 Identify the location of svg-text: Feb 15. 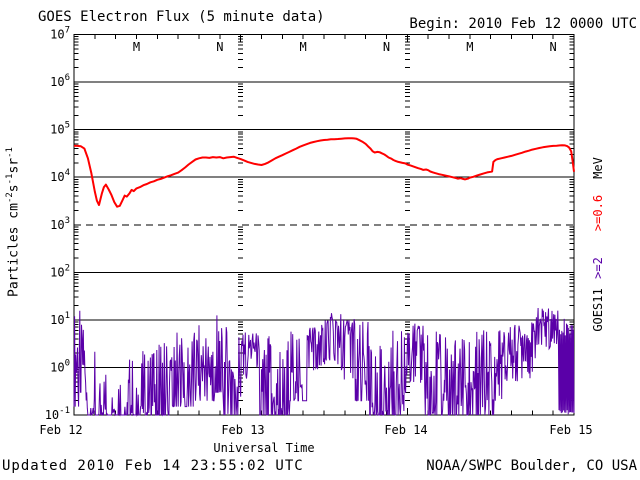
(570, 430).